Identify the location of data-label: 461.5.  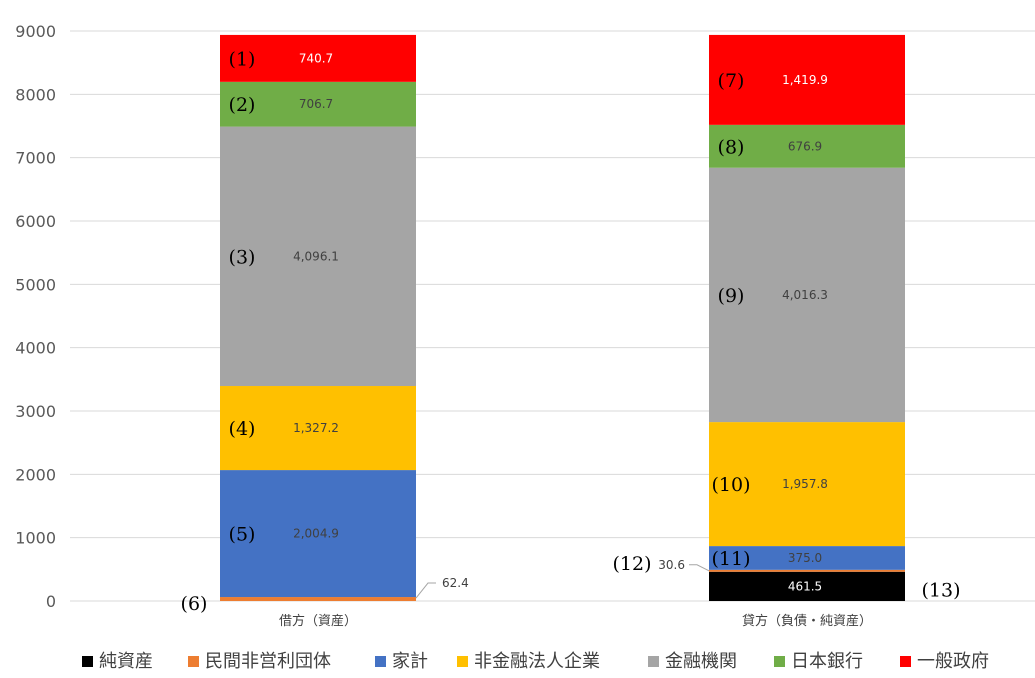
(805, 586).